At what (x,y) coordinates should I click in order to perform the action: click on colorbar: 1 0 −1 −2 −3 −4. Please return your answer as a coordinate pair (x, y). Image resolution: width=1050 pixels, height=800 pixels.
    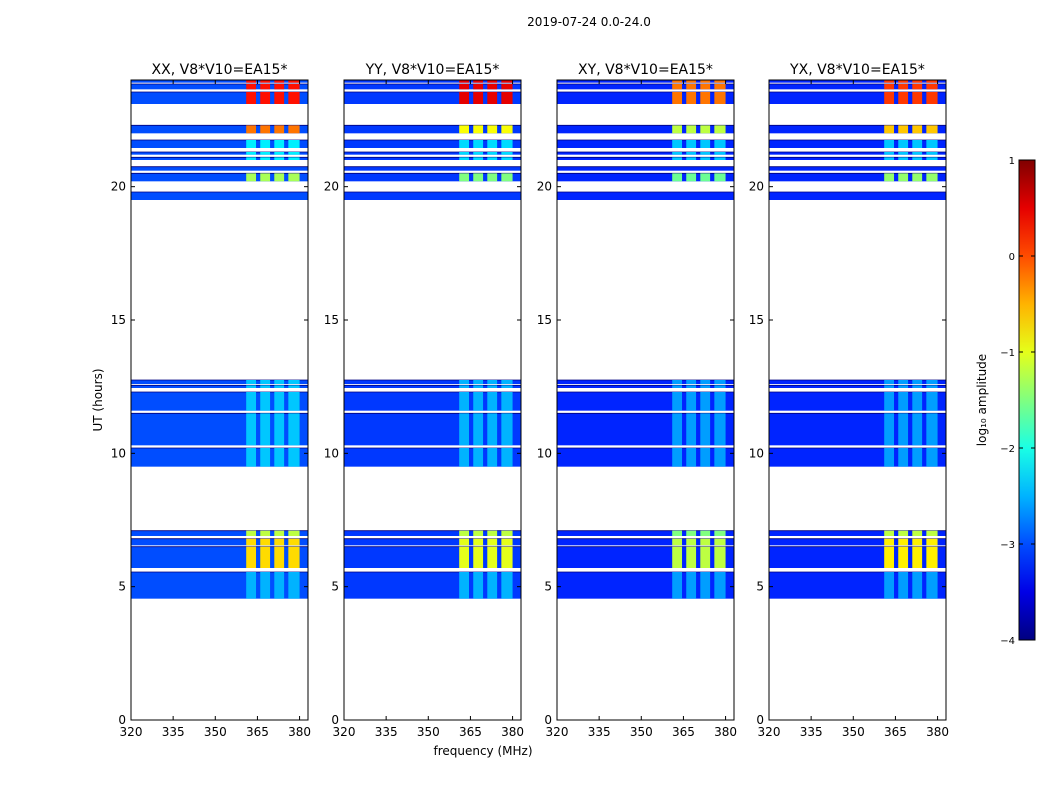
    Looking at the image, I should click on (1018, 401).